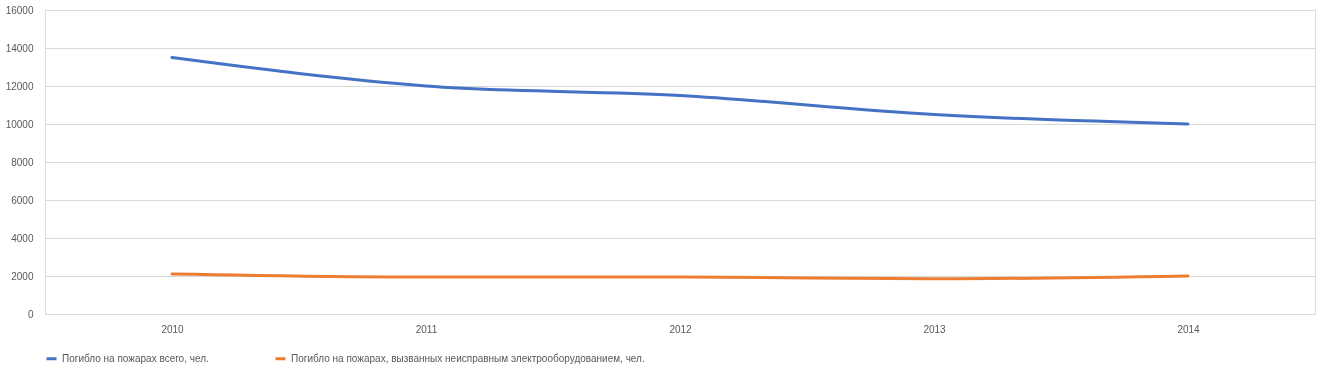 This screenshot has width=1340, height=385. What do you see at coordinates (22, 276) in the screenshot?
I see `y-tick-label: 2000` at bounding box center [22, 276].